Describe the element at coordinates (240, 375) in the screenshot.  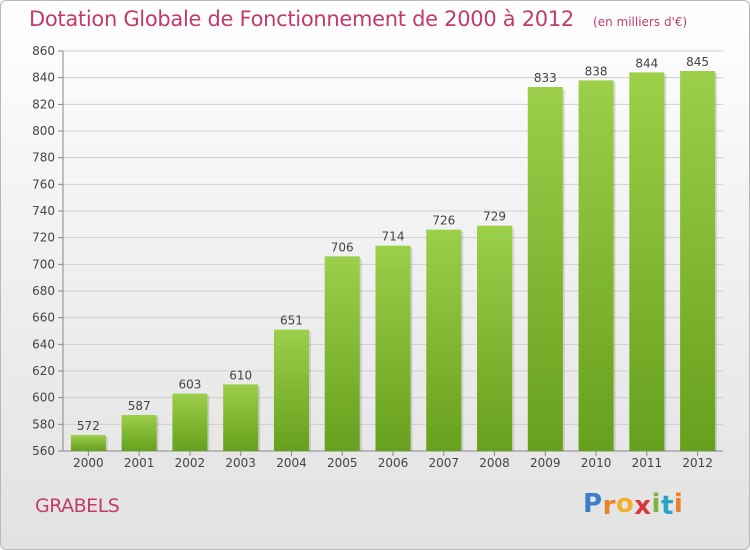
I see `data-label: 610` at that location.